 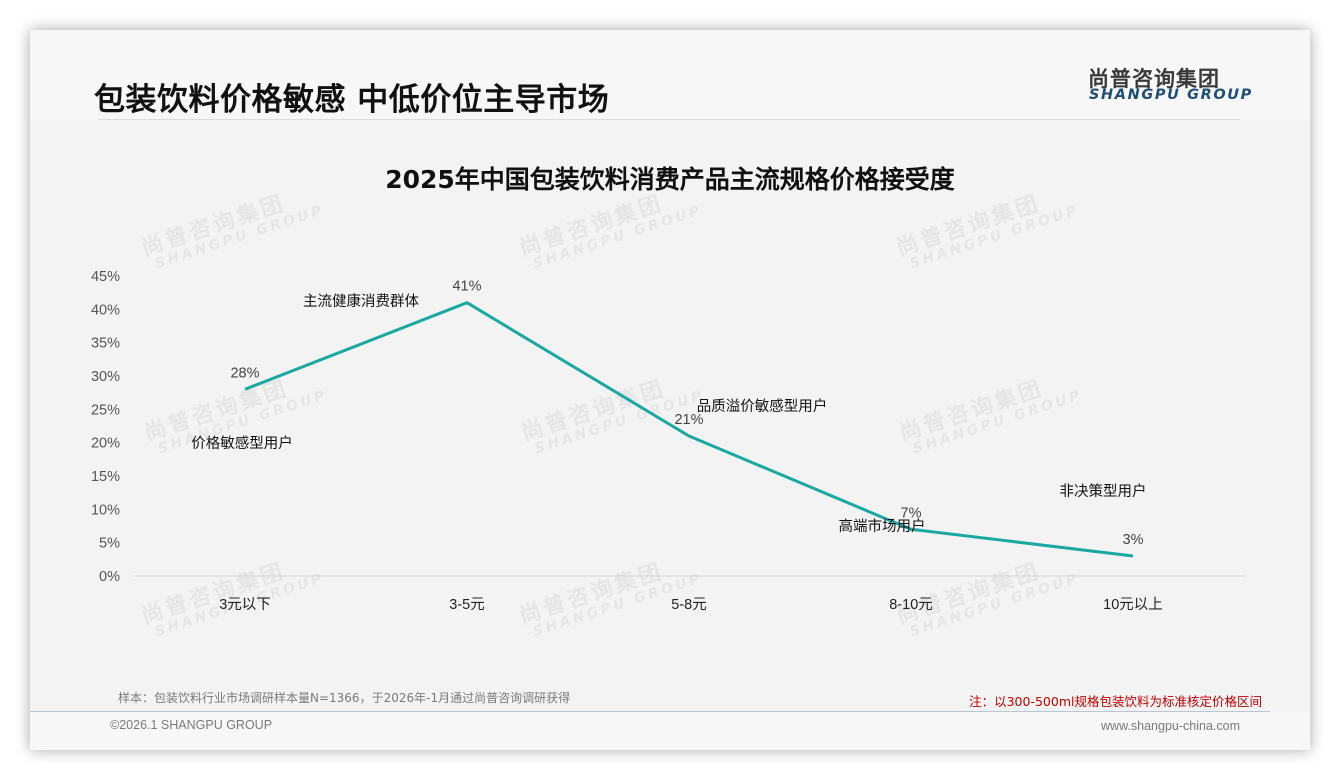 What do you see at coordinates (105, 277) in the screenshot?
I see `y-tick-label: 45%` at bounding box center [105, 277].